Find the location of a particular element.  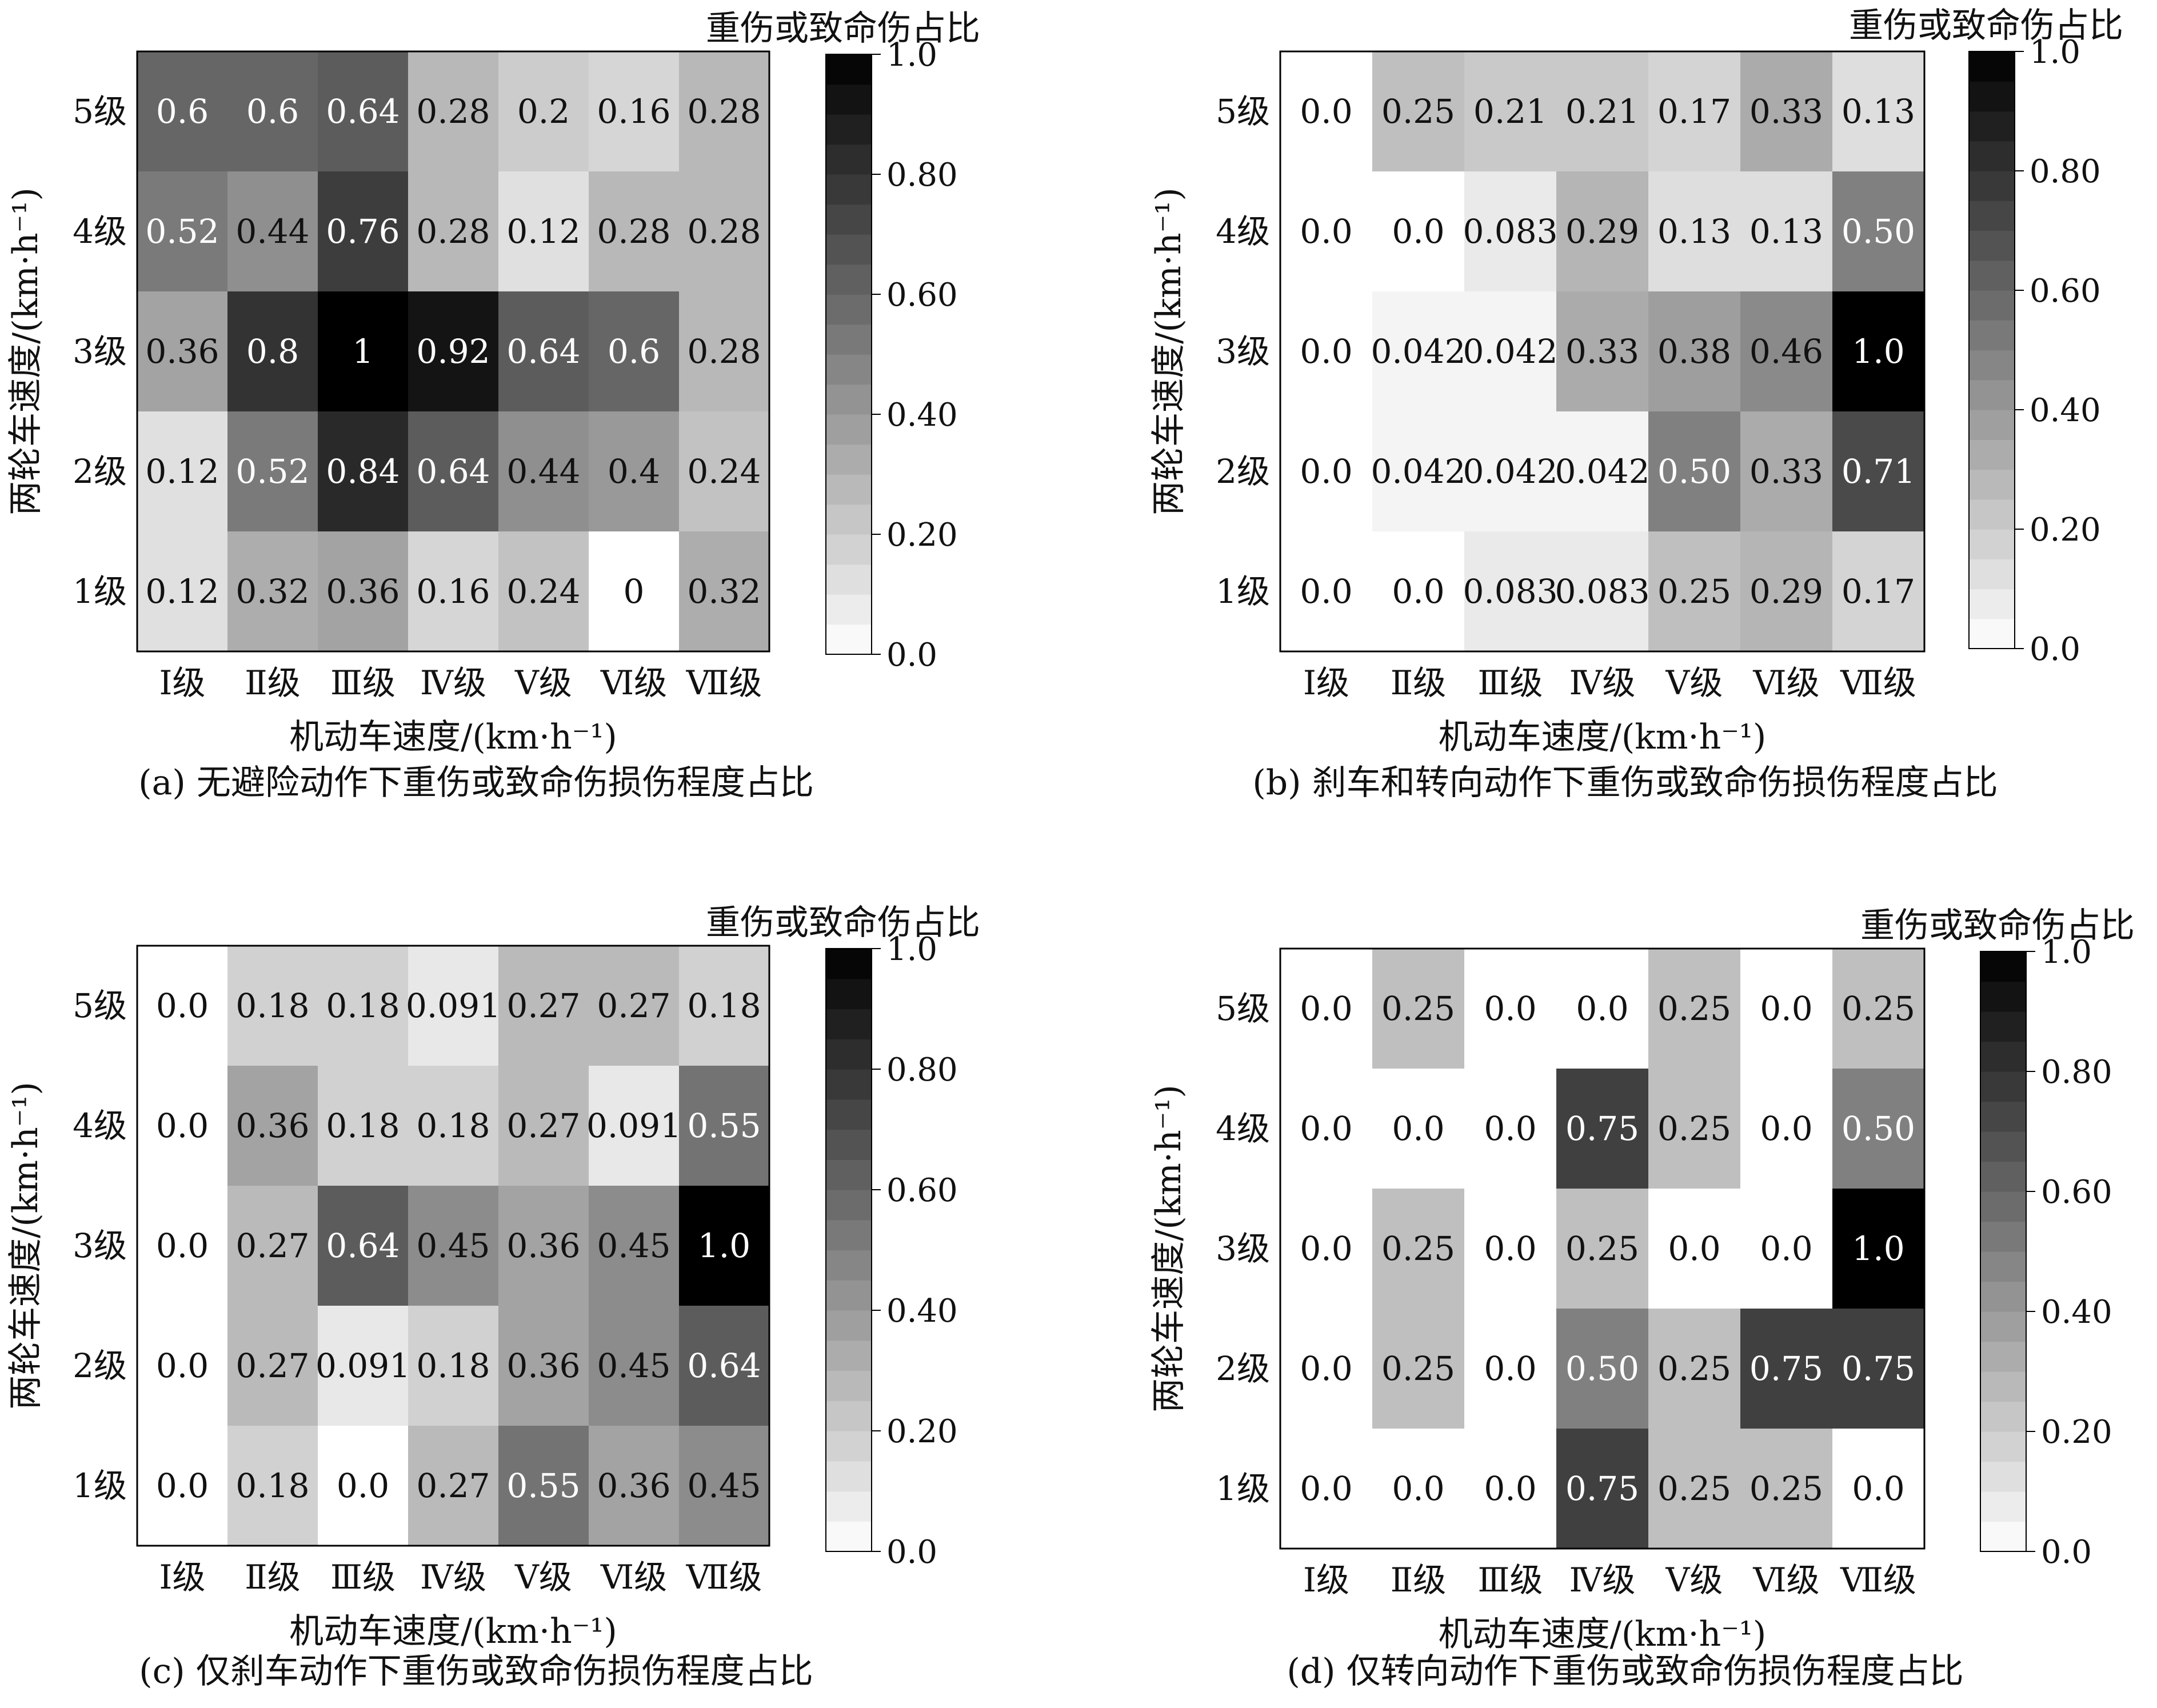

cell-value-label: 0.042 is located at coordinates (1510, 471).